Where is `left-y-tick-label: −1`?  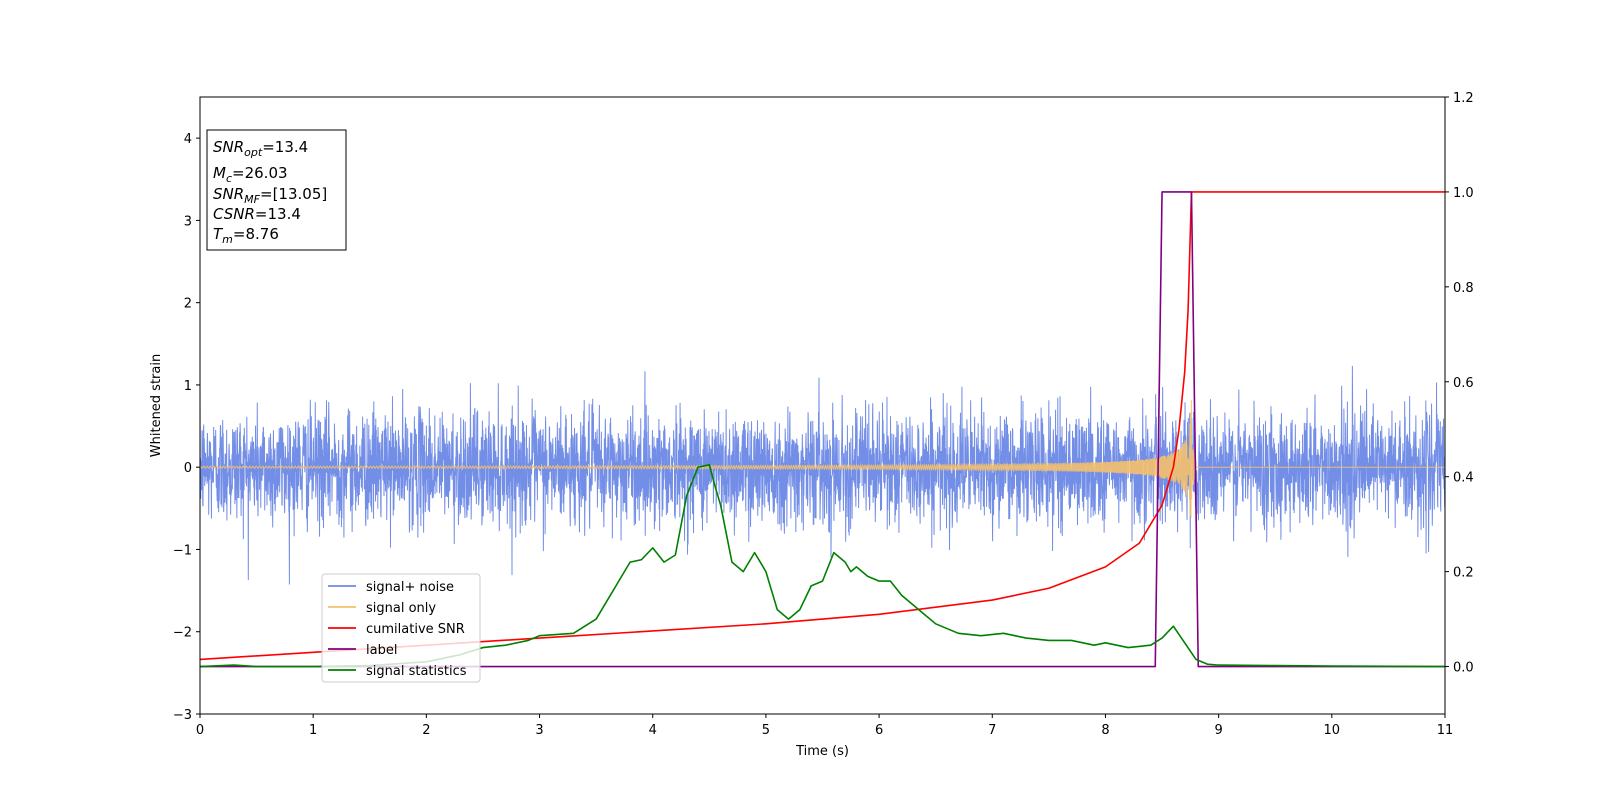 left-y-tick-label: −1 is located at coordinates (182, 550).